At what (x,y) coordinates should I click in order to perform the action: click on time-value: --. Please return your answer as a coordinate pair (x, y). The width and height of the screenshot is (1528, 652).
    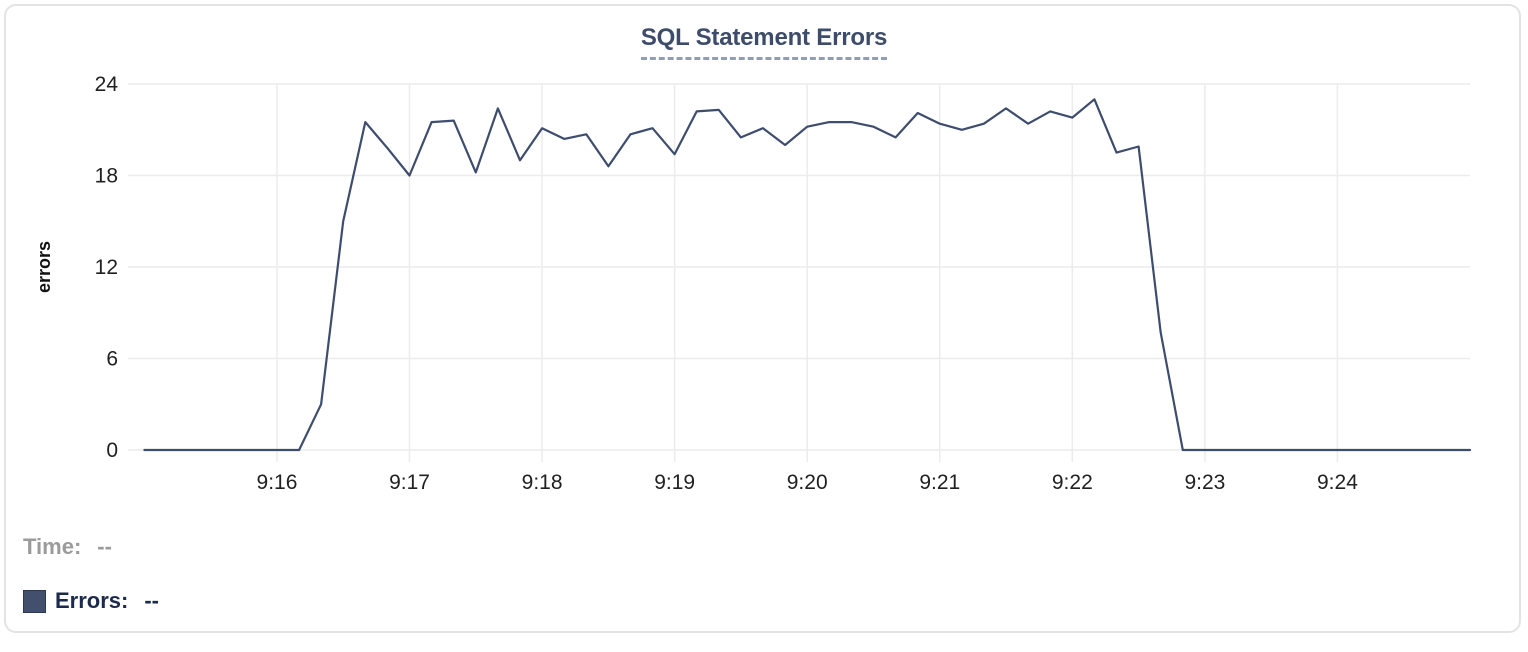
    Looking at the image, I should click on (104, 546).